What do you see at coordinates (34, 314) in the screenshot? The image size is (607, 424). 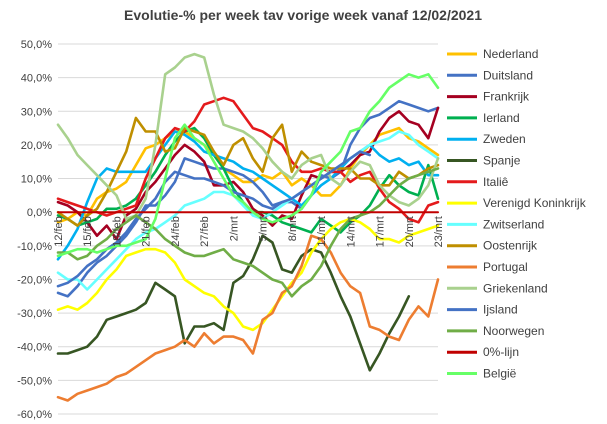 I see `y-tick-label: -30,0%` at bounding box center [34, 314].